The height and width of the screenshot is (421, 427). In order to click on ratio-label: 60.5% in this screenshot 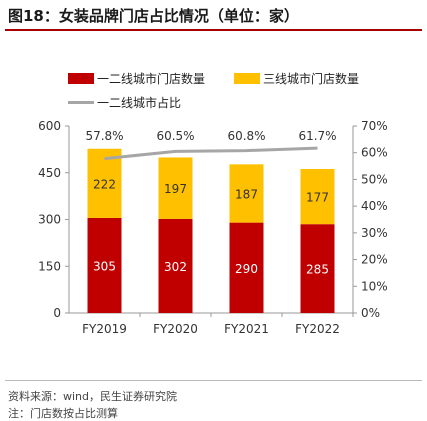, I will do `click(175, 136)`.